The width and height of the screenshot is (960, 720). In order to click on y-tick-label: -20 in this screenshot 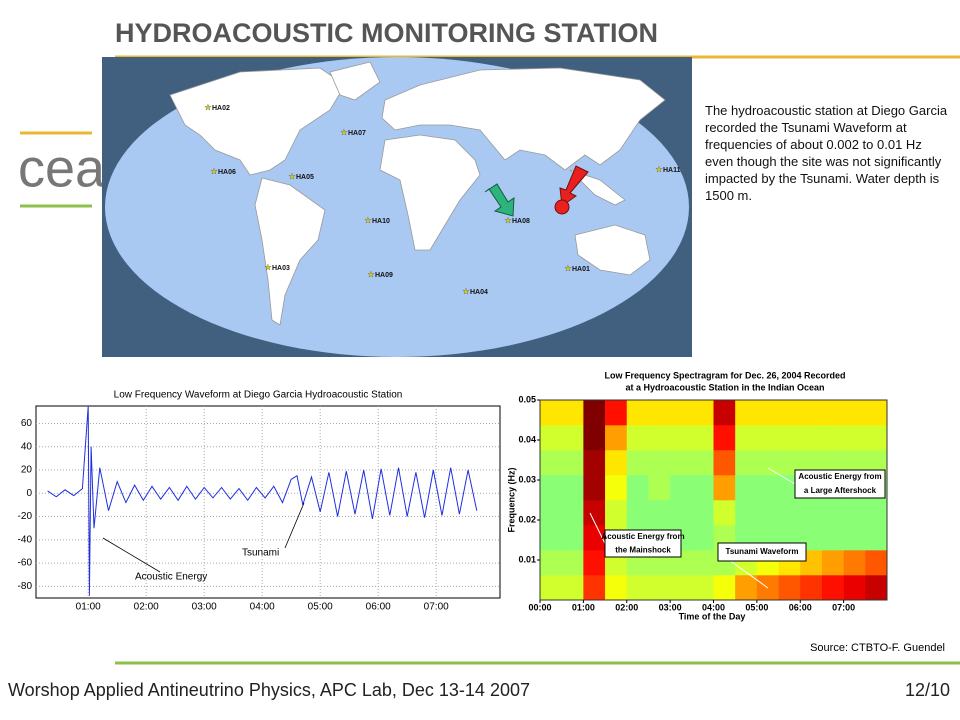, I will do `click(25, 516)`.